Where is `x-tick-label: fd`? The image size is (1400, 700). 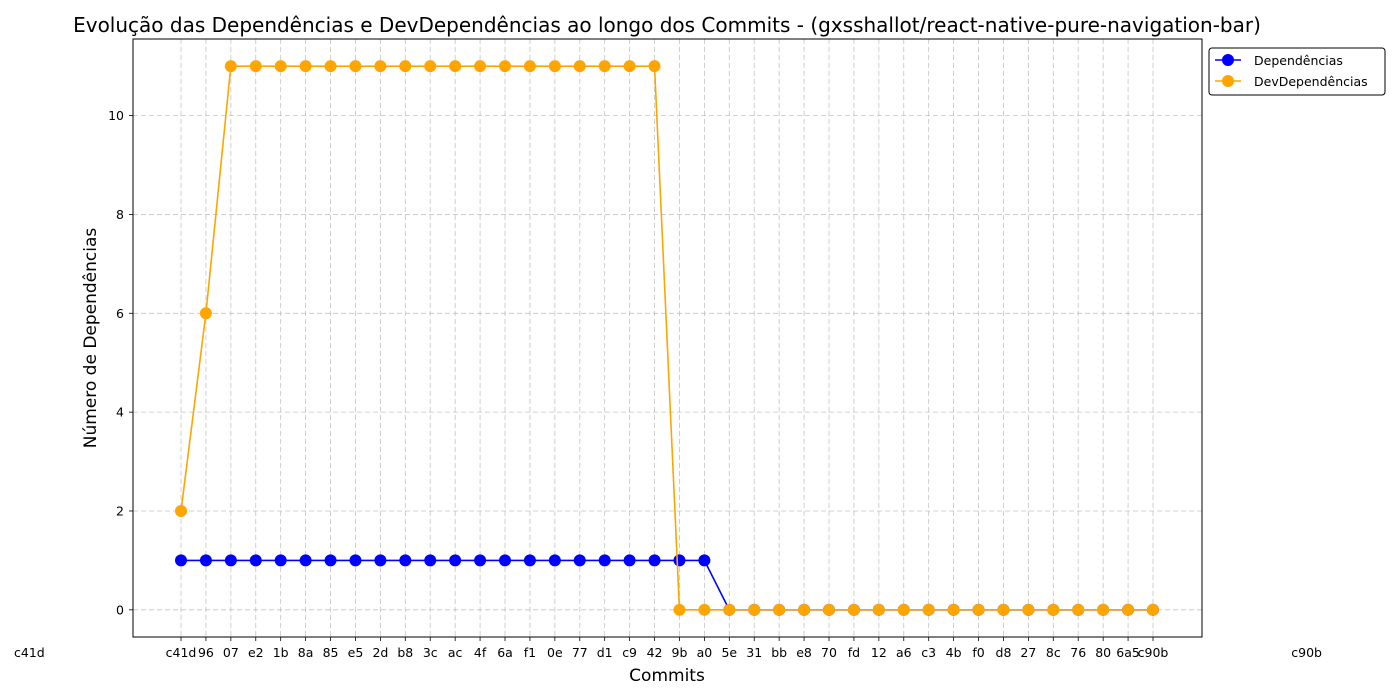
x-tick-label: fd is located at coordinates (854, 652).